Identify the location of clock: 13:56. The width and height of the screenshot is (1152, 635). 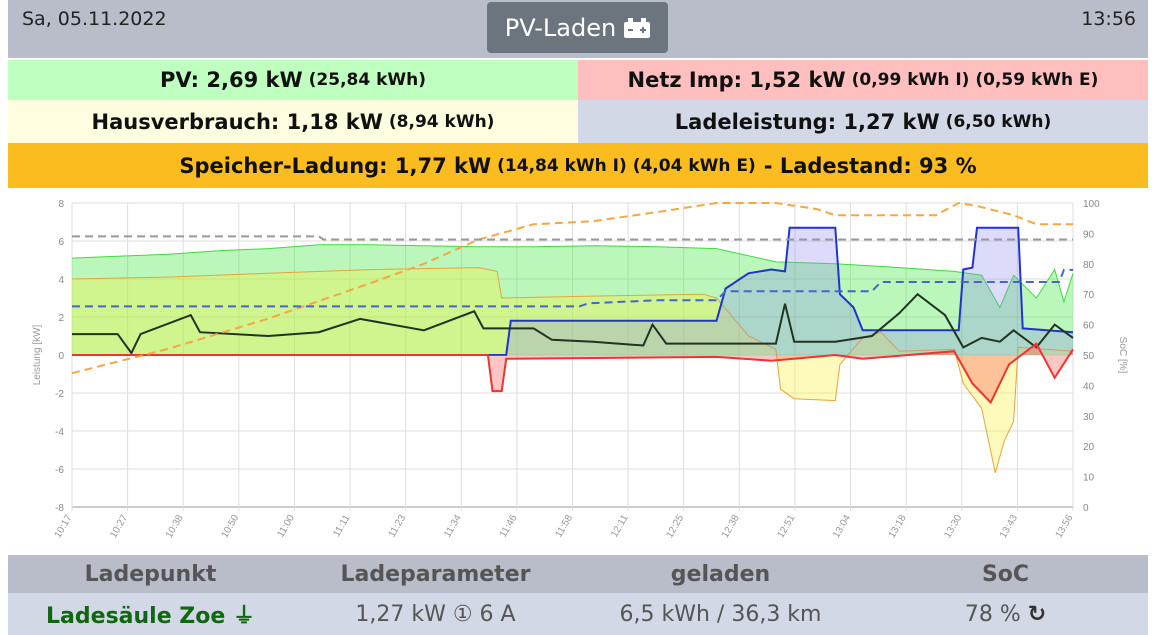
(1108, 19).